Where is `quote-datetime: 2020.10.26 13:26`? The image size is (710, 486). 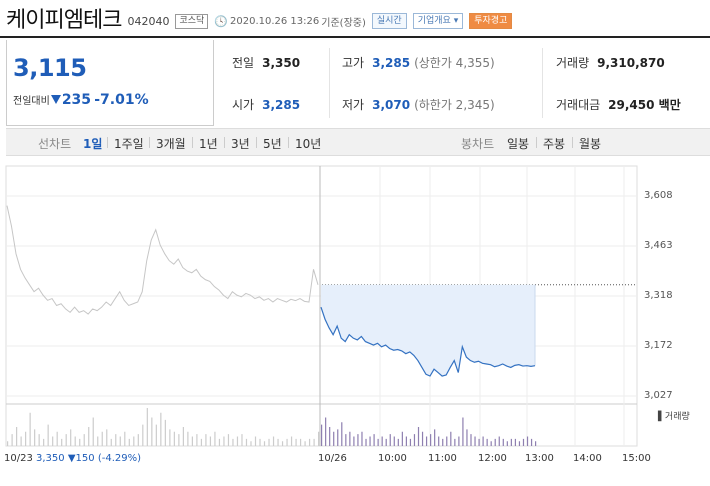 quote-datetime: 2020.10.26 13:26 is located at coordinates (275, 21).